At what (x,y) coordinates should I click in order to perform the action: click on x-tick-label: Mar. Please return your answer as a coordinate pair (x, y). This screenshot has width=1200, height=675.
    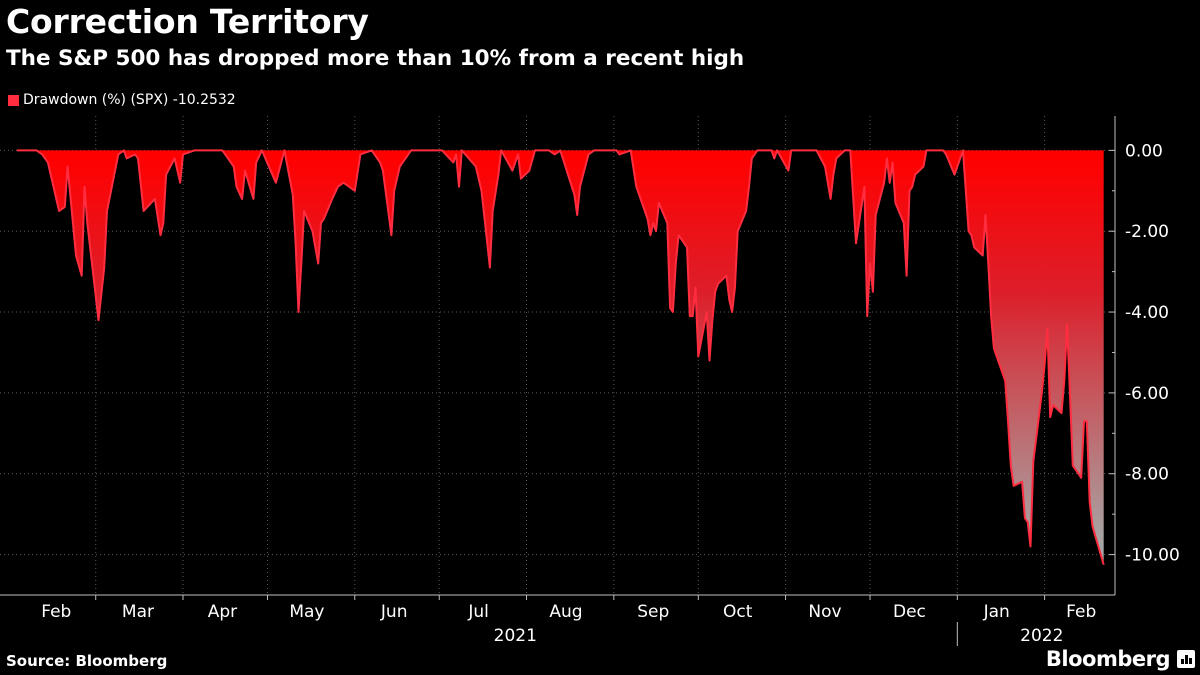
    Looking at the image, I should click on (138, 612).